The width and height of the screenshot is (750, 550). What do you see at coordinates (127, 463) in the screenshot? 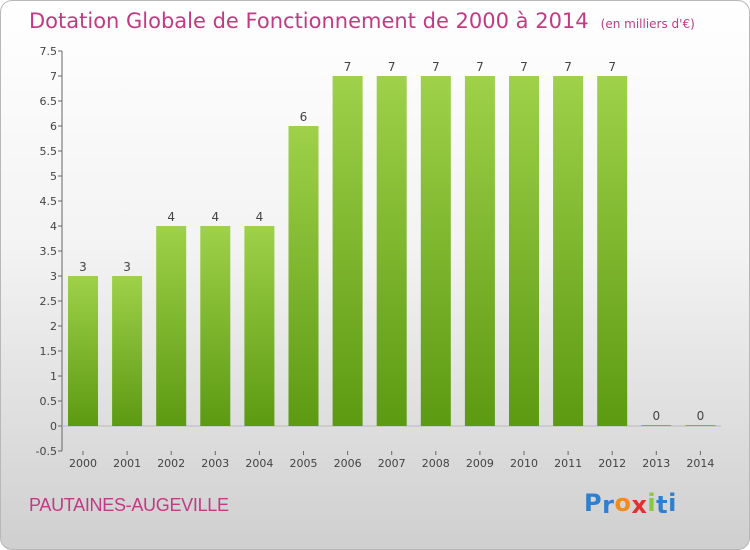
I see `x-tick-label-2001: 2001` at bounding box center [127, 463].